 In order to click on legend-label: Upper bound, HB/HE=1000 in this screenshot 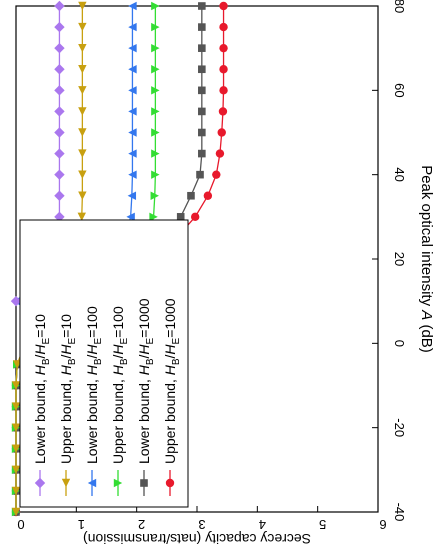, I will do `click(172, 381)`.